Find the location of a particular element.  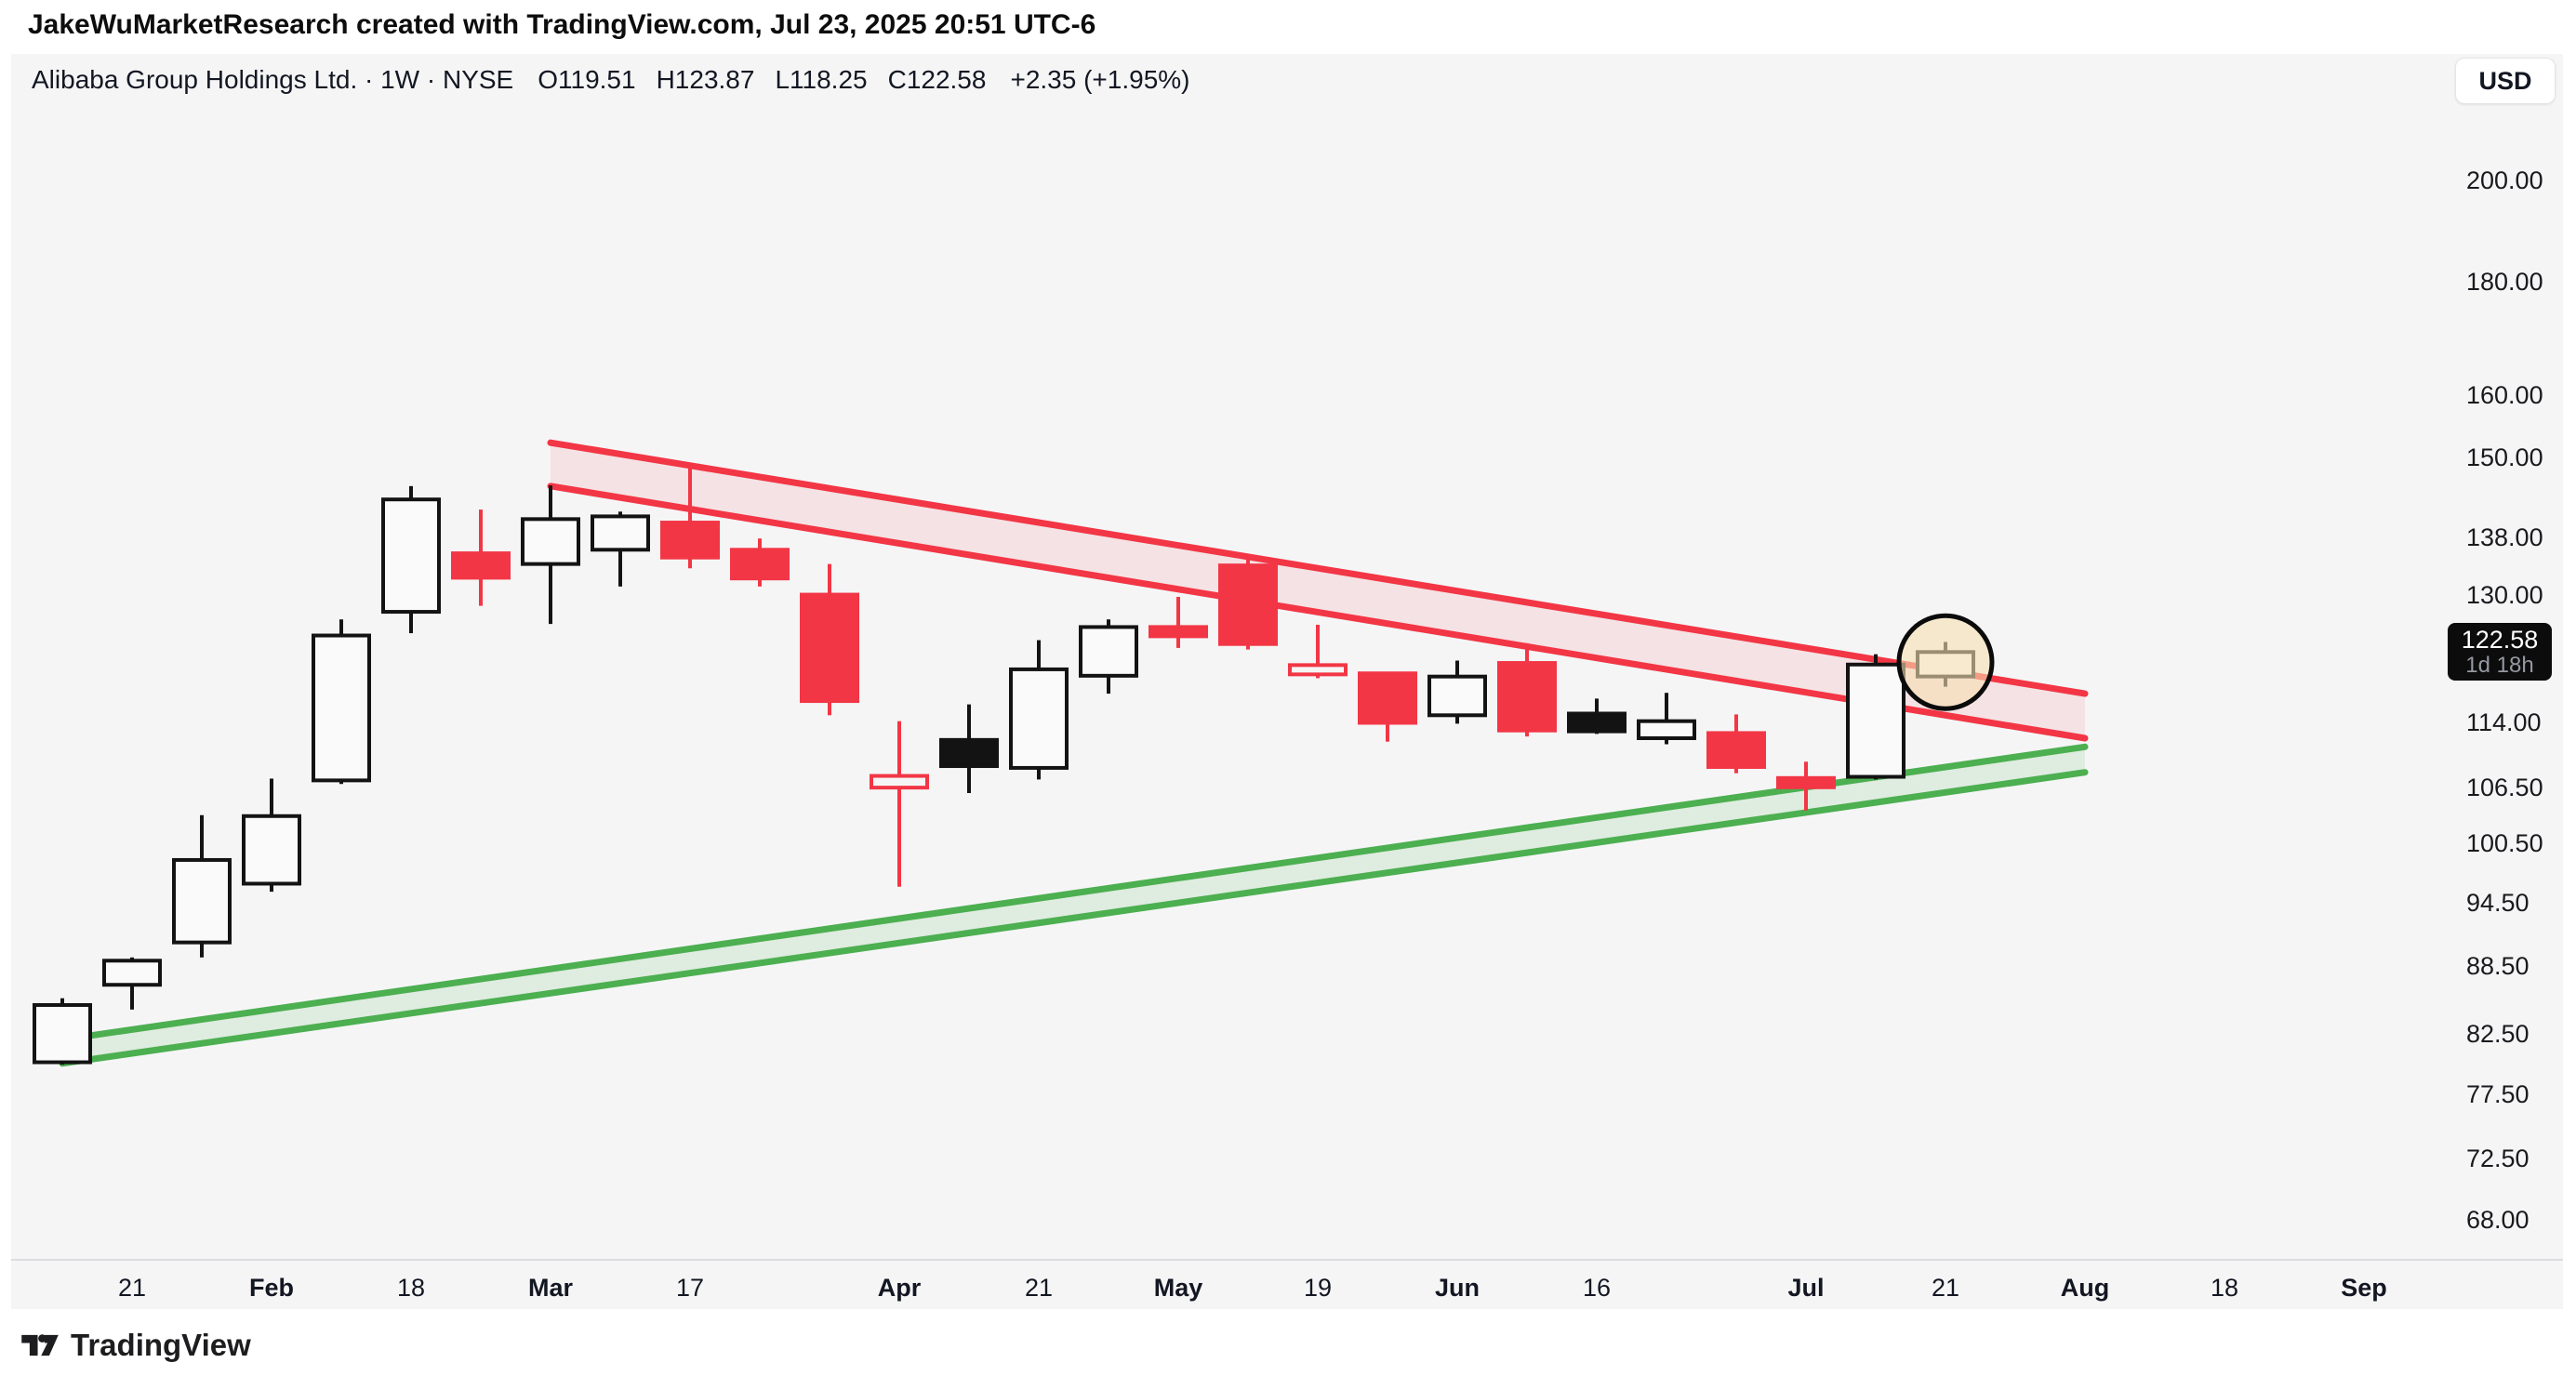

descending-resistance-channel-lower-line is located at coordinates (1318, 612).